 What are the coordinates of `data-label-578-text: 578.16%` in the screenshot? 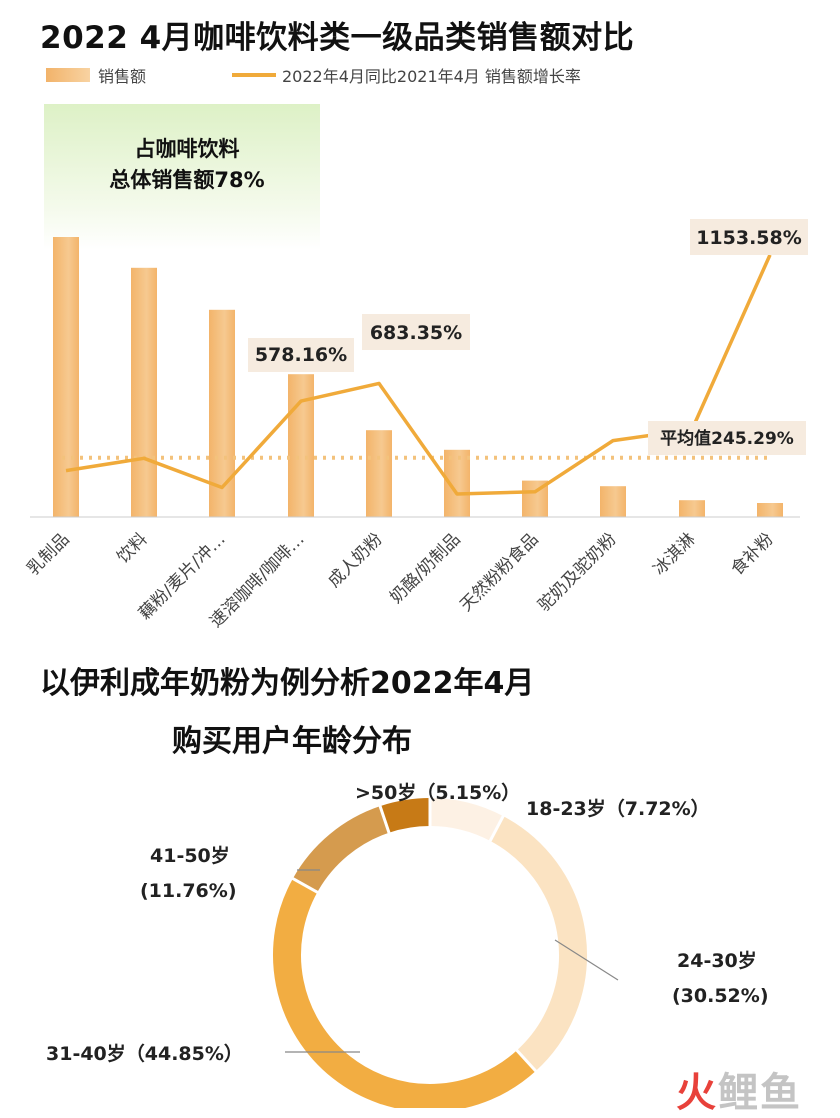 It's located at (301, 355).